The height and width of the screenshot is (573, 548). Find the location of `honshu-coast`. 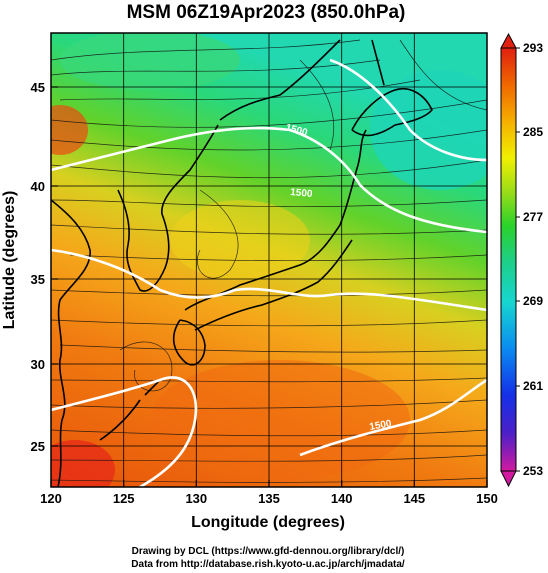

honshu-coast is located at coordinates (275, 220).